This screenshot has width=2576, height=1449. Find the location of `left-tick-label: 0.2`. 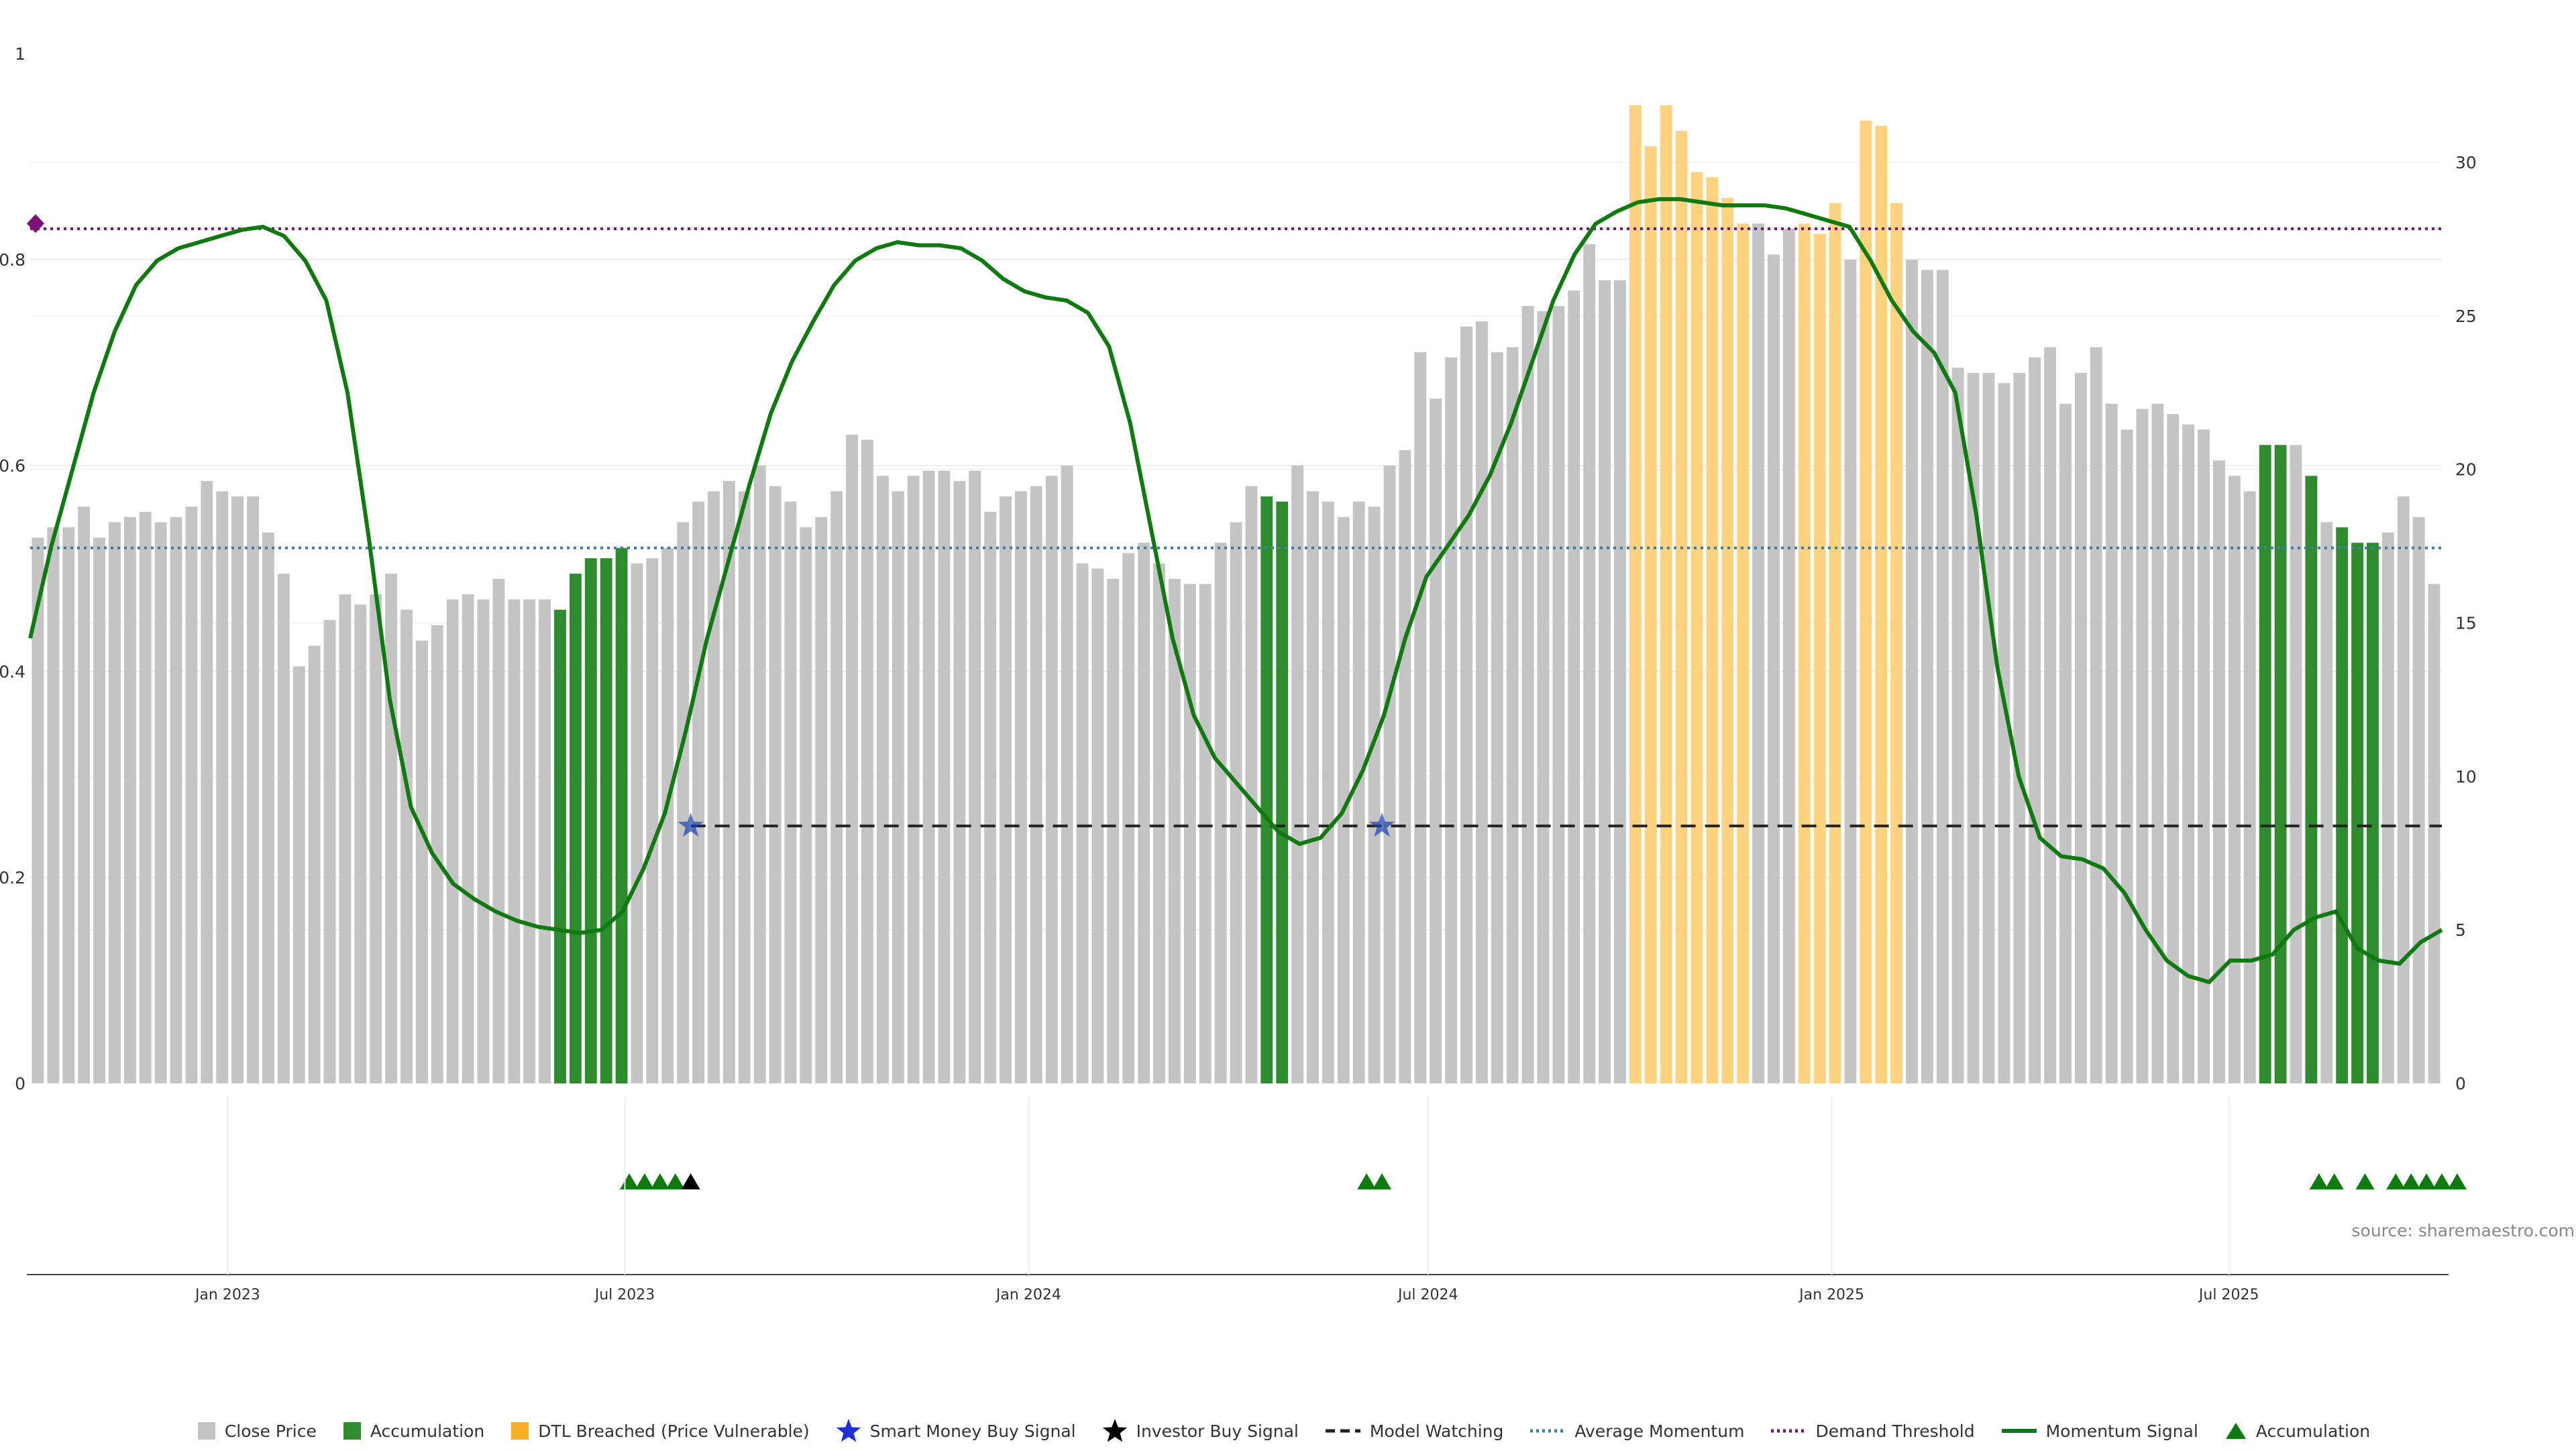

left-tick-label: 0.2 is located at coordinates (12, 878).